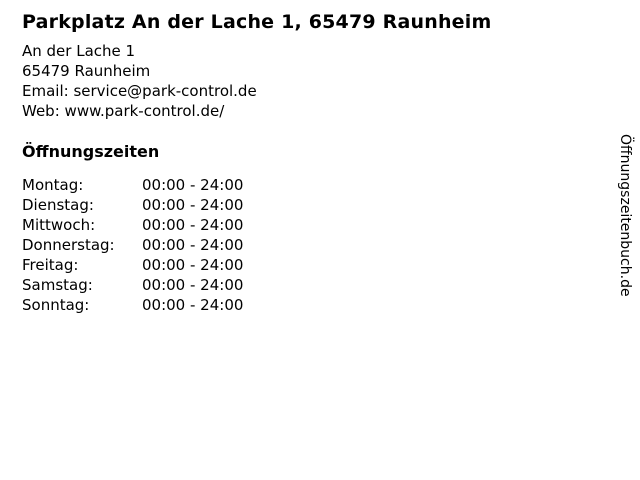 Image resolution: width=640 pixels, height=480 pixels. I want to click on hours-row-montag: Montag: 00:00 - 24:00, so click(331, 185).